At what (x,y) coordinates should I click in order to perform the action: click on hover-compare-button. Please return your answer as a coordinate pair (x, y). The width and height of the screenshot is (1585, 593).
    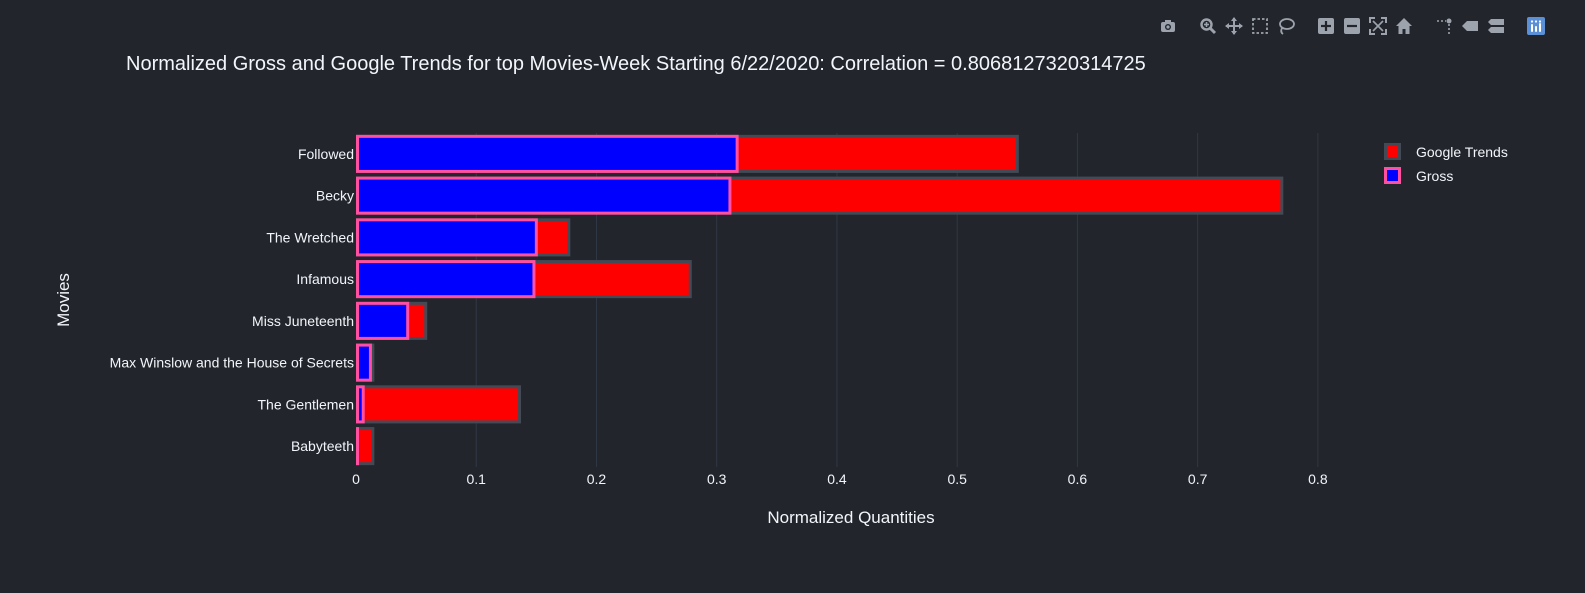
    Looking at the image, I should click on (1496, 26).